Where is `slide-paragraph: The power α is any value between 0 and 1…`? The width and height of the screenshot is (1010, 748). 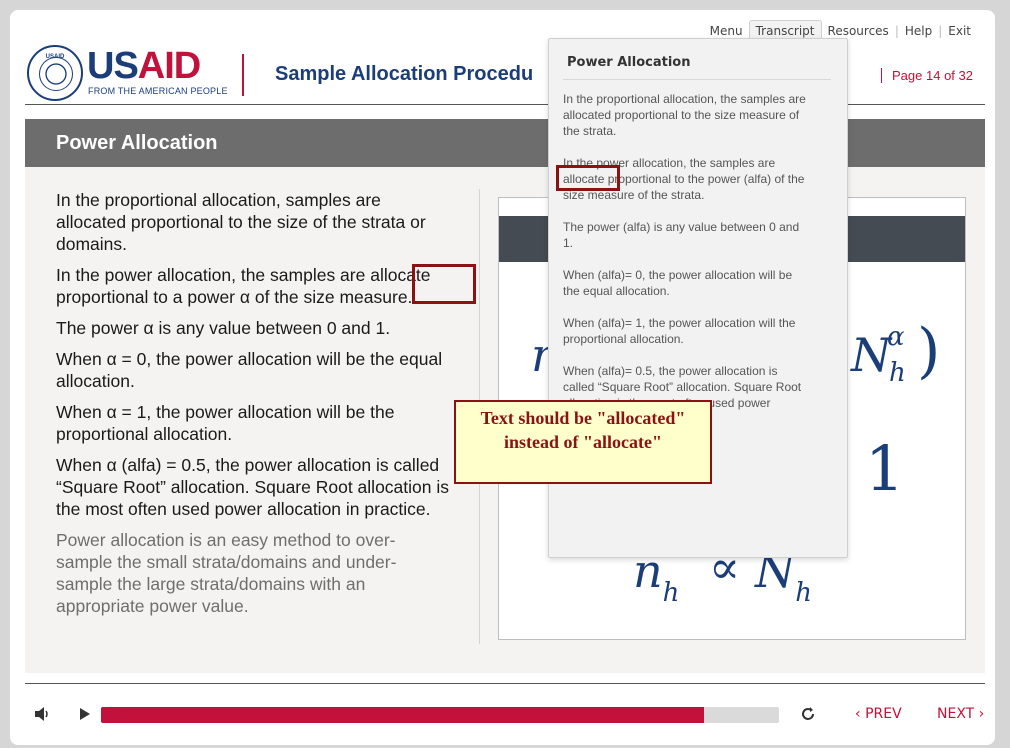
slide-paragraph: The power α is any value between 0 and 1… is located at coordinates (223, 328).